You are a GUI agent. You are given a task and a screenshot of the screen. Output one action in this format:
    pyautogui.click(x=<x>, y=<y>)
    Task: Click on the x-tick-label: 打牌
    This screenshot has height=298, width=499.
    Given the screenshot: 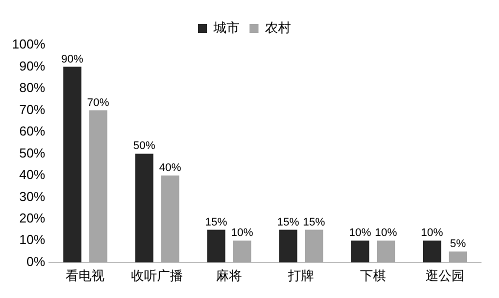 What is the action you would take?
    pyautogui.click(x=300, y=275)
    